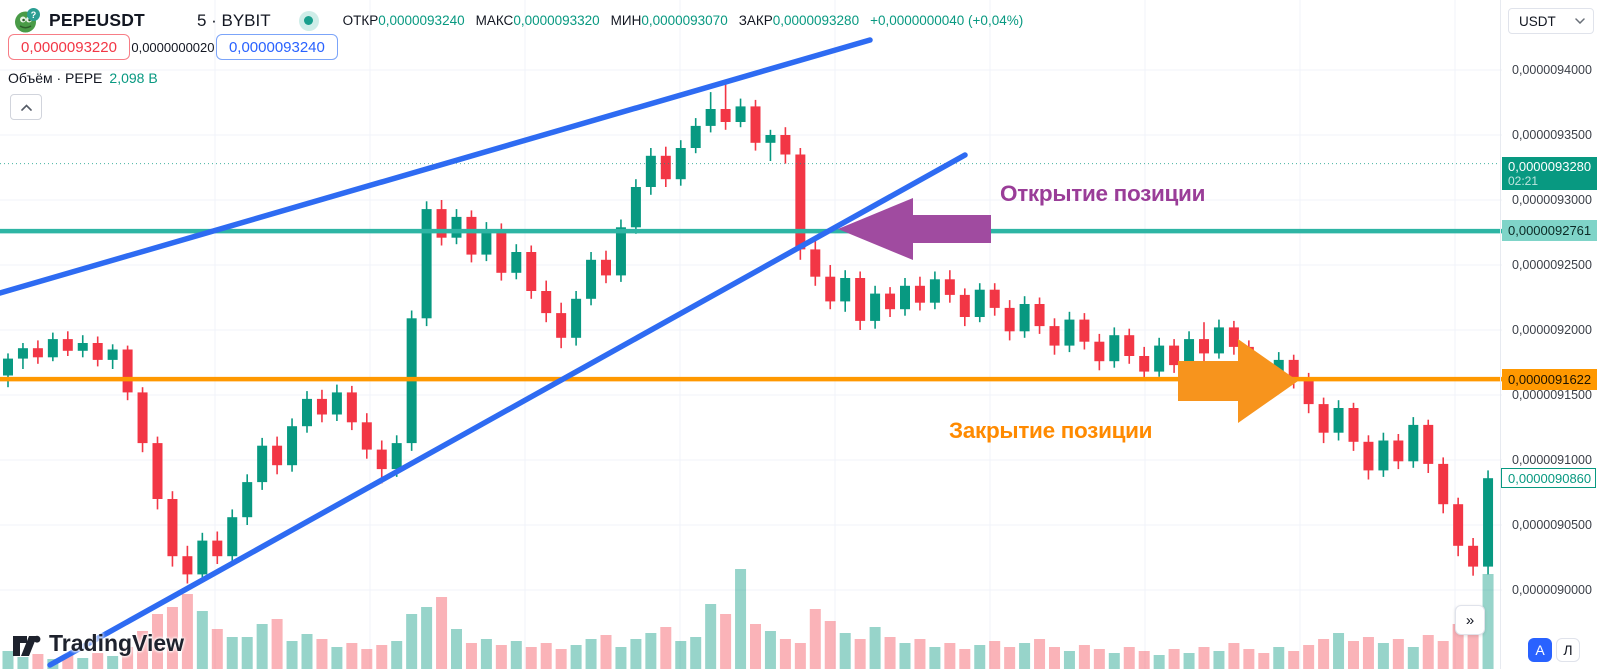 The height and width of the screenshot is (669, 1600). I want to click on currency-selector: USDT, so click(1551, 21).